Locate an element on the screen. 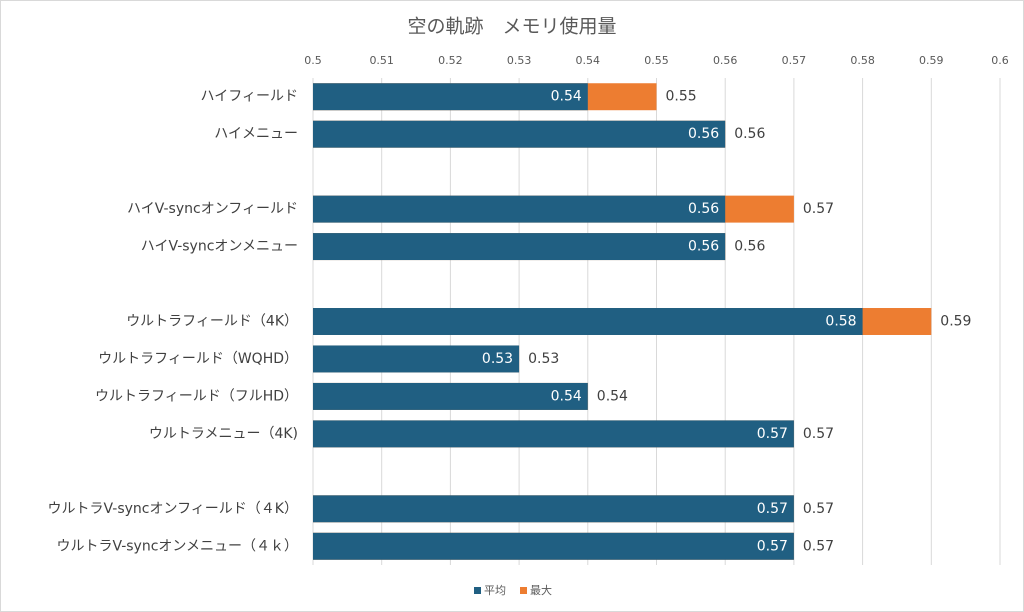 Image resolution: width=1024 pixels, height=612 pixels. y-tick-label: ウルトラメニュー（4K) is located at coordinates (223, 434).